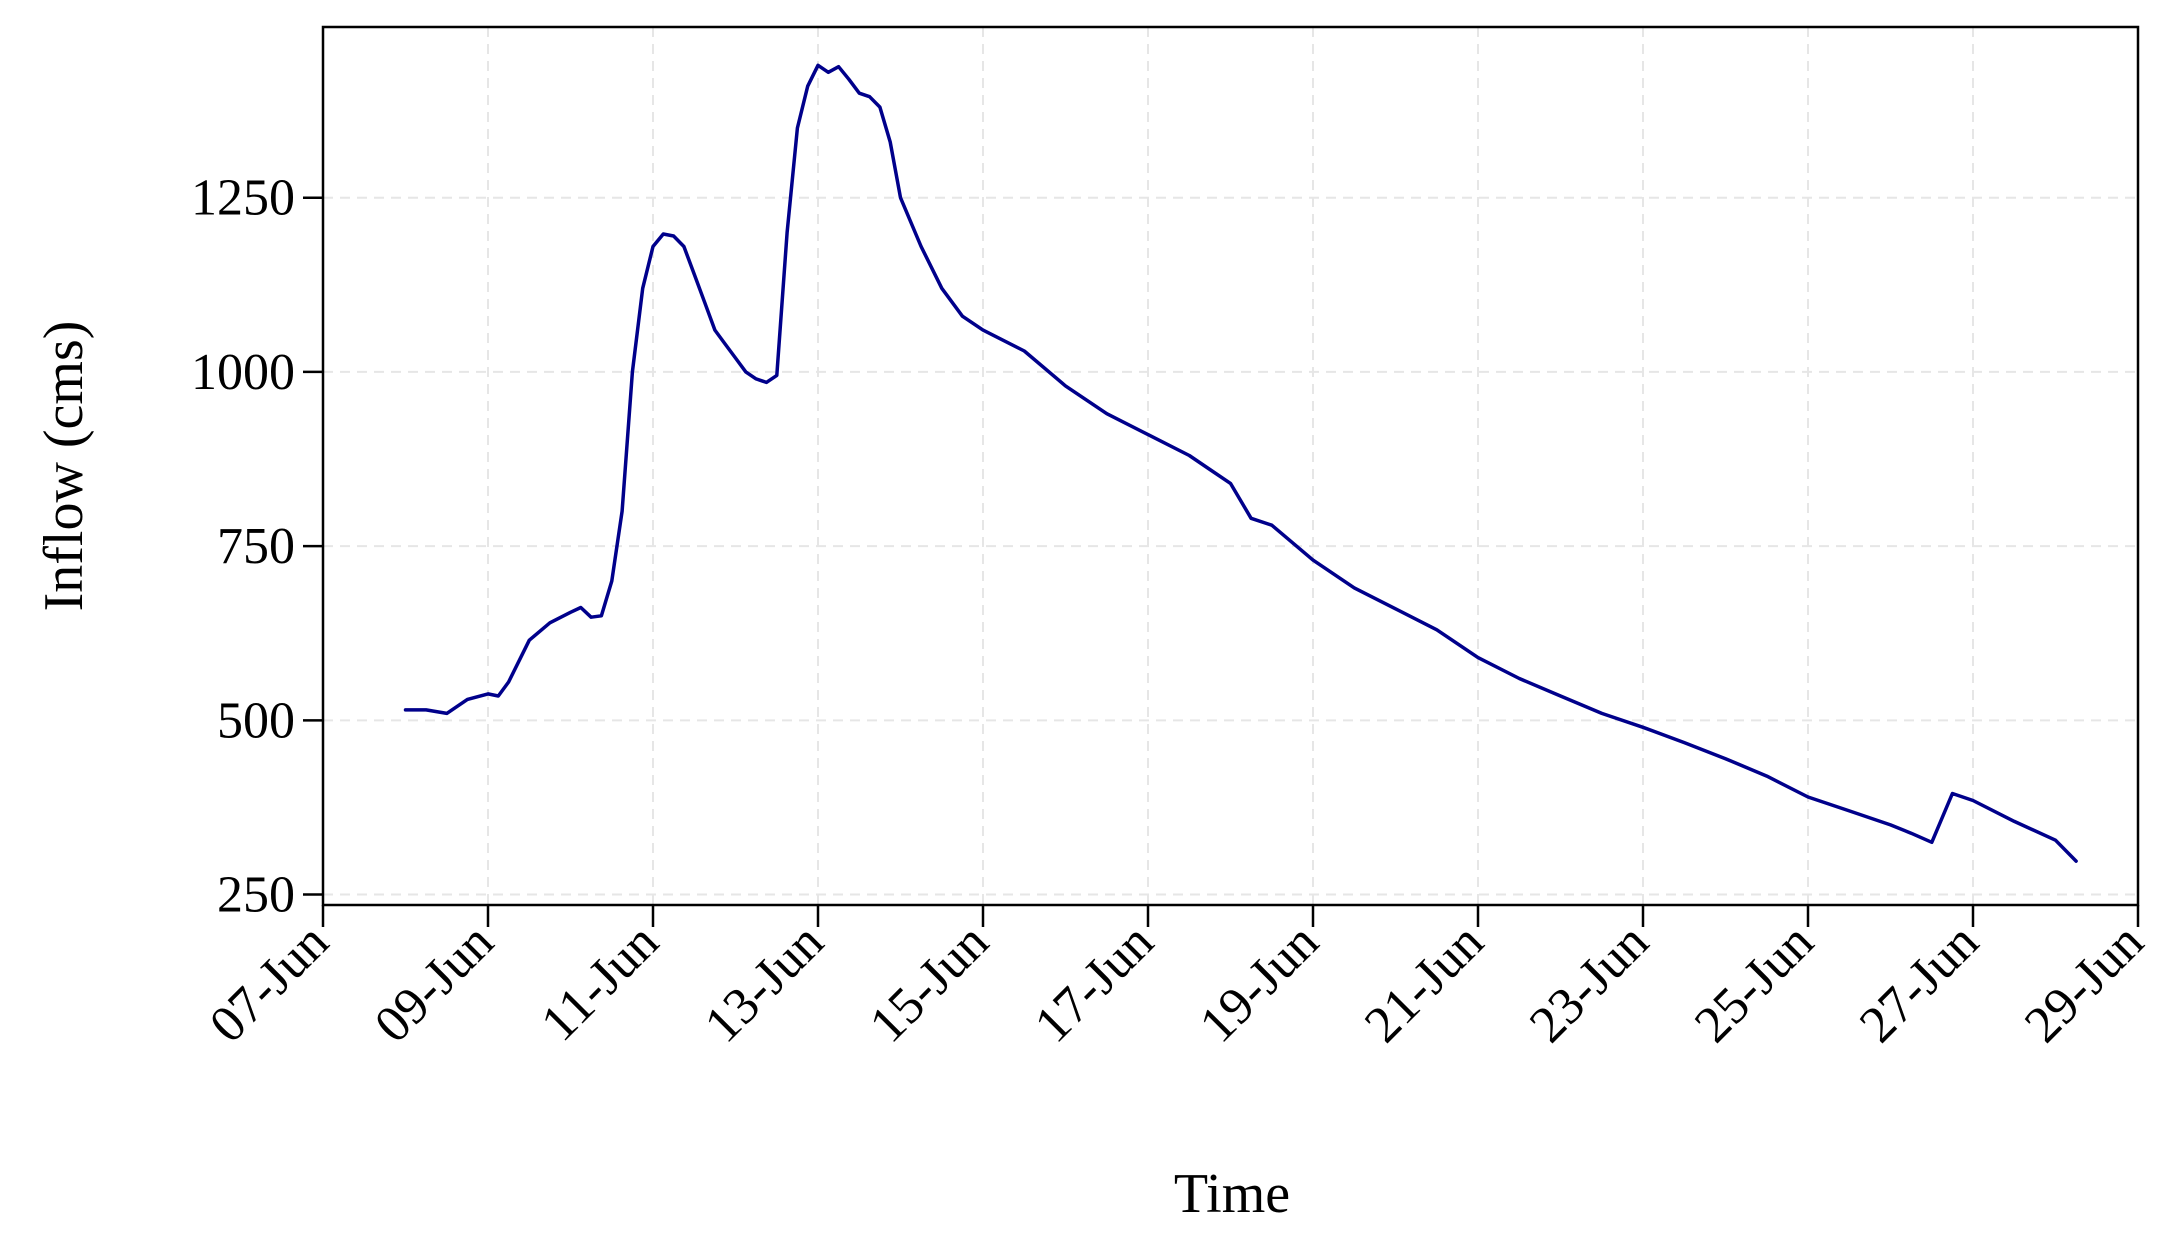 The image size is (2171, 1248). I want to click on x-tick-label: 27-Jun, so click(1919, 983).